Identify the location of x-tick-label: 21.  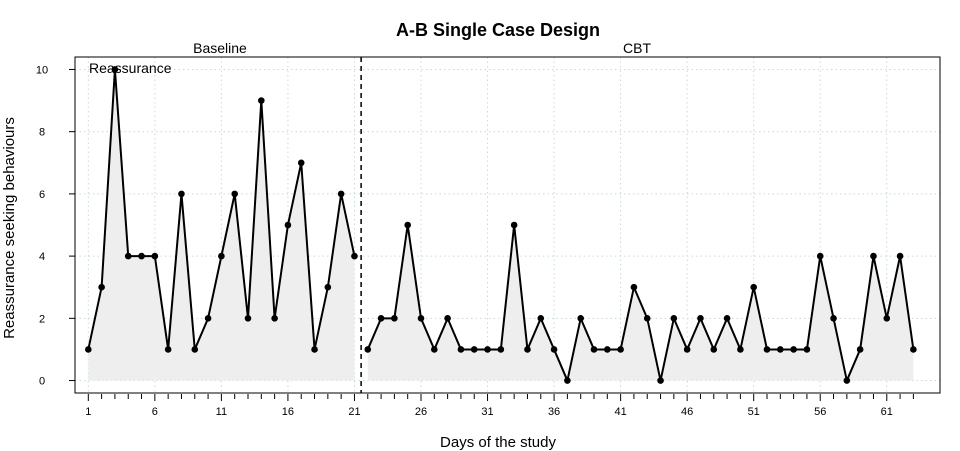
(354, 412).